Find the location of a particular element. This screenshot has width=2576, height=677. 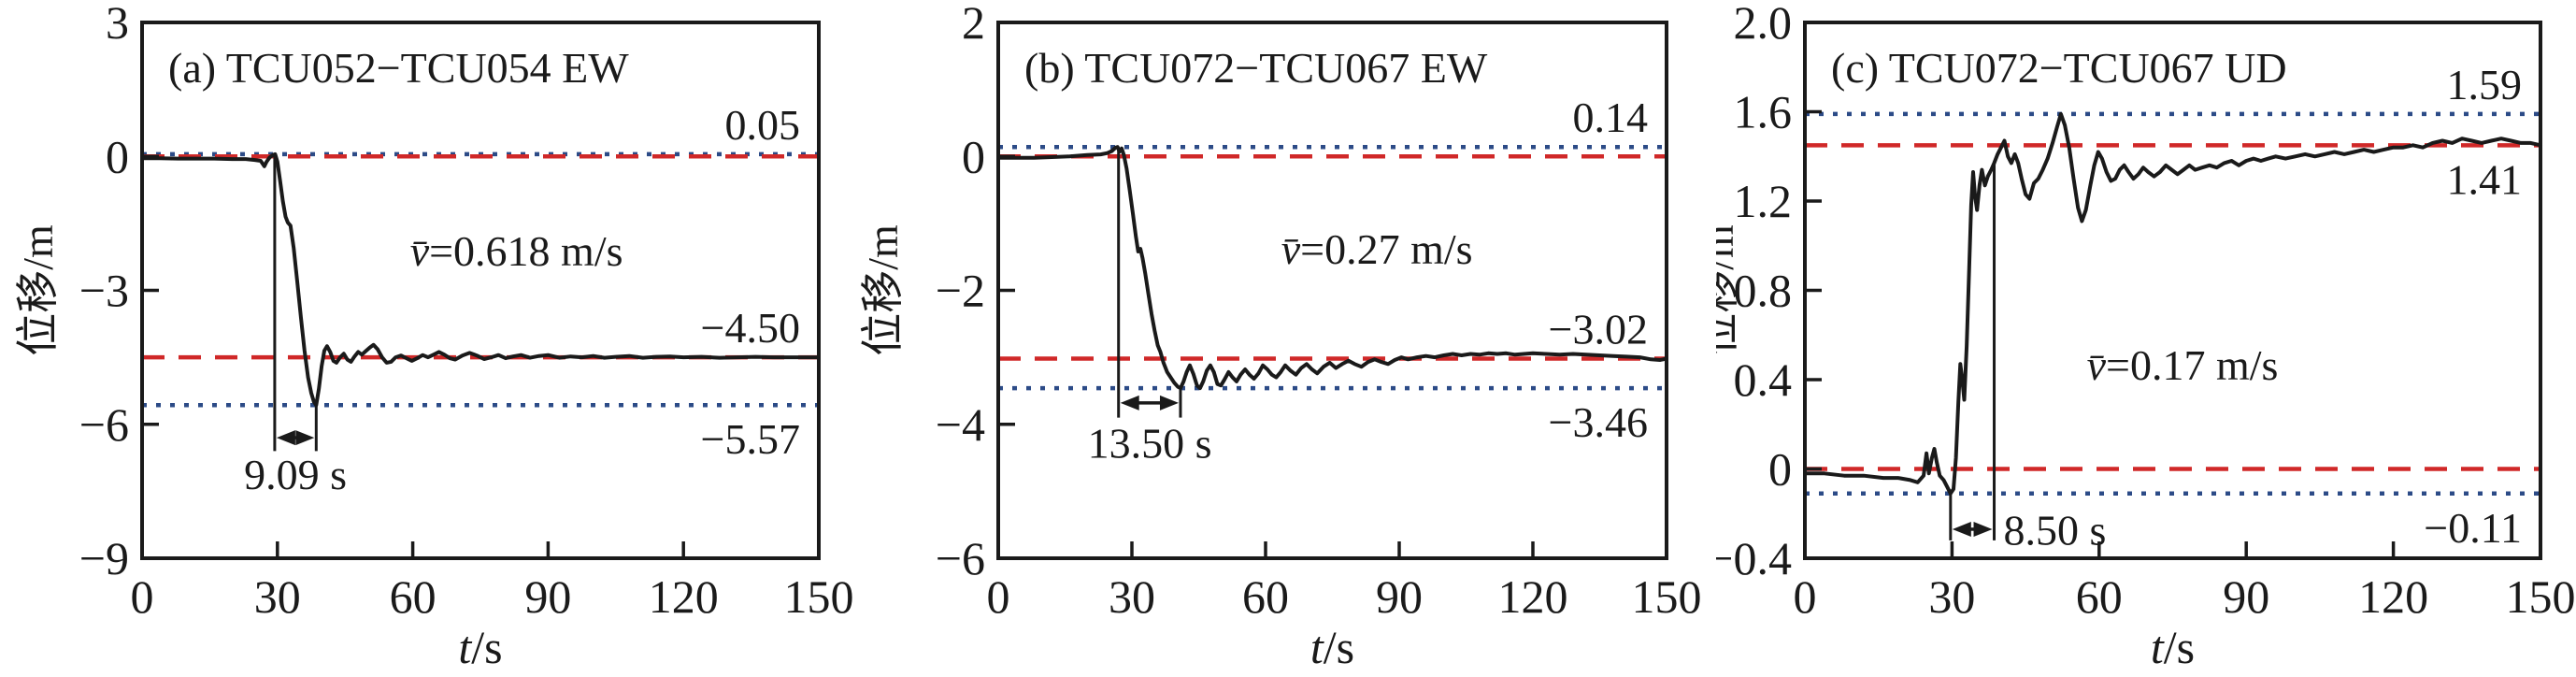

ref-line-value-label: 0.14 is located at coordinates (1611, 117).